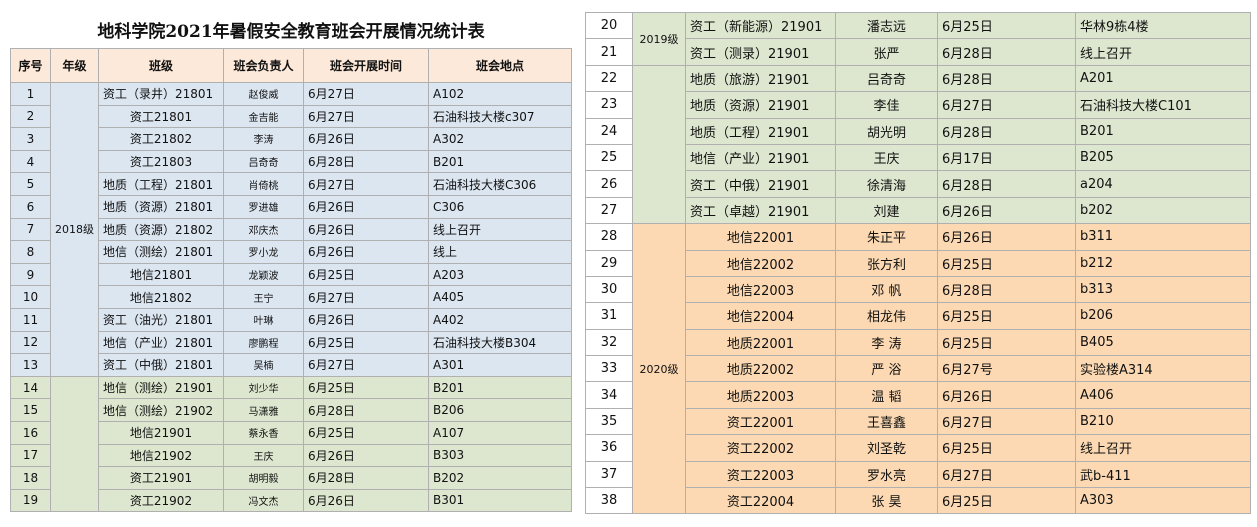 The width and height of the screenshot is (1257, 527). Describe the element at coordinates (291, 206) in the screenshot. I see `table-row: 6 地质（资源）21801 罗进雄 6月26日 C306` at that location.